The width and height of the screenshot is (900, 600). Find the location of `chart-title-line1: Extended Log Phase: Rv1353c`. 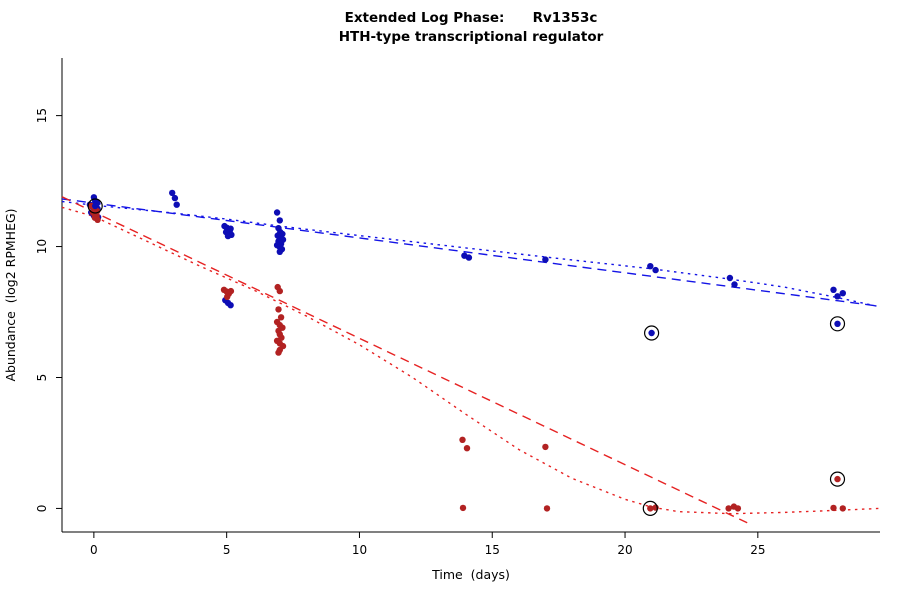

chart-title-line1: Extended Log Phase: Rv1353c is located at coordinates (471, 18).